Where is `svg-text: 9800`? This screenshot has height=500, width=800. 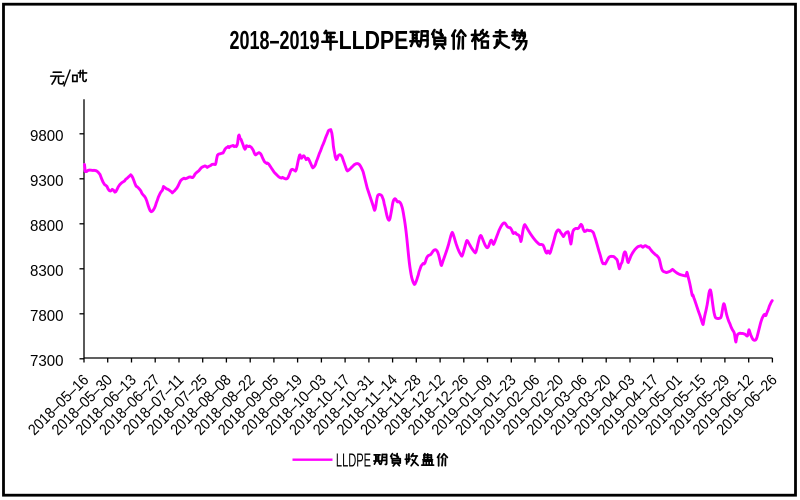 svg-text: 9800 is located at coordinates (47, 136).